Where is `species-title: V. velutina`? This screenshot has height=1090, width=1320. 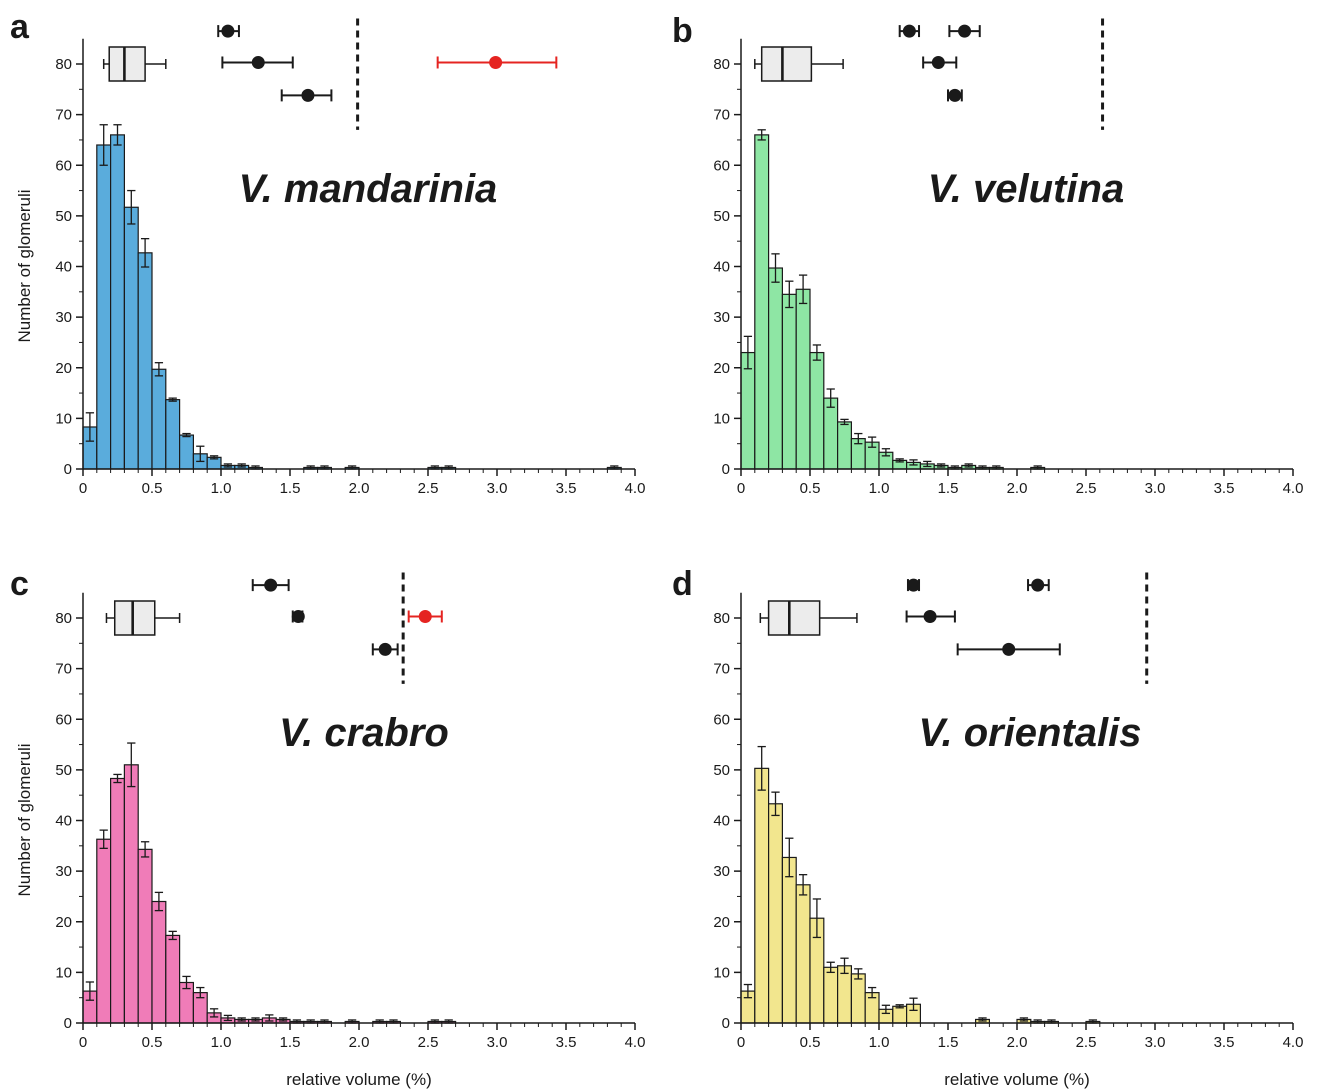
species-title: V. velutina is located at coordinates (1026, 189).